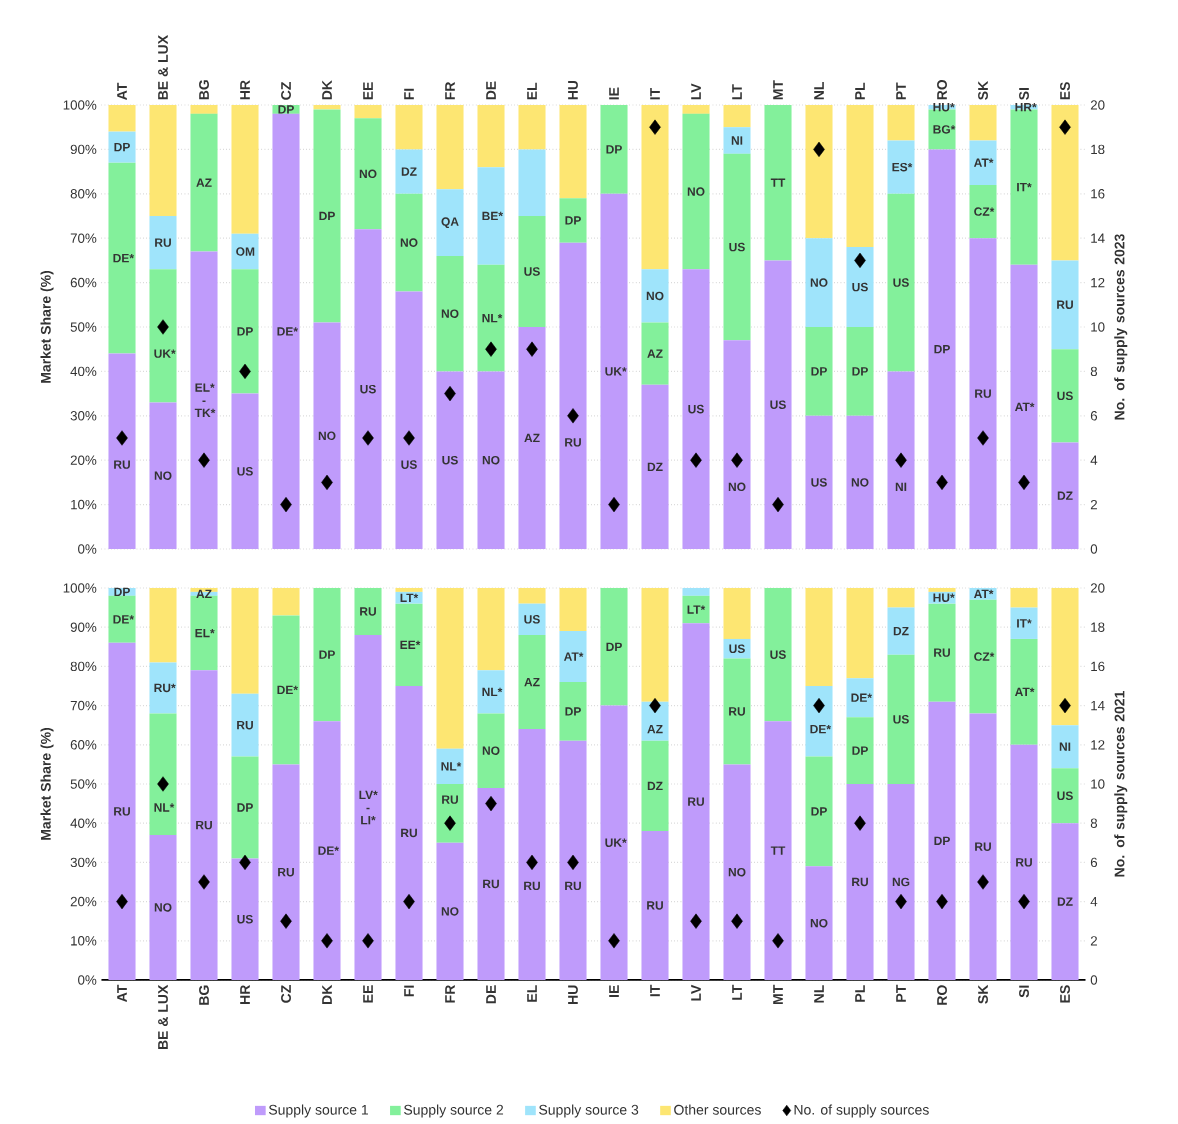 The width and height of the screenshot is (1178, 1124). I want to click on y2-tick-label: 6, so click(1094, 862).